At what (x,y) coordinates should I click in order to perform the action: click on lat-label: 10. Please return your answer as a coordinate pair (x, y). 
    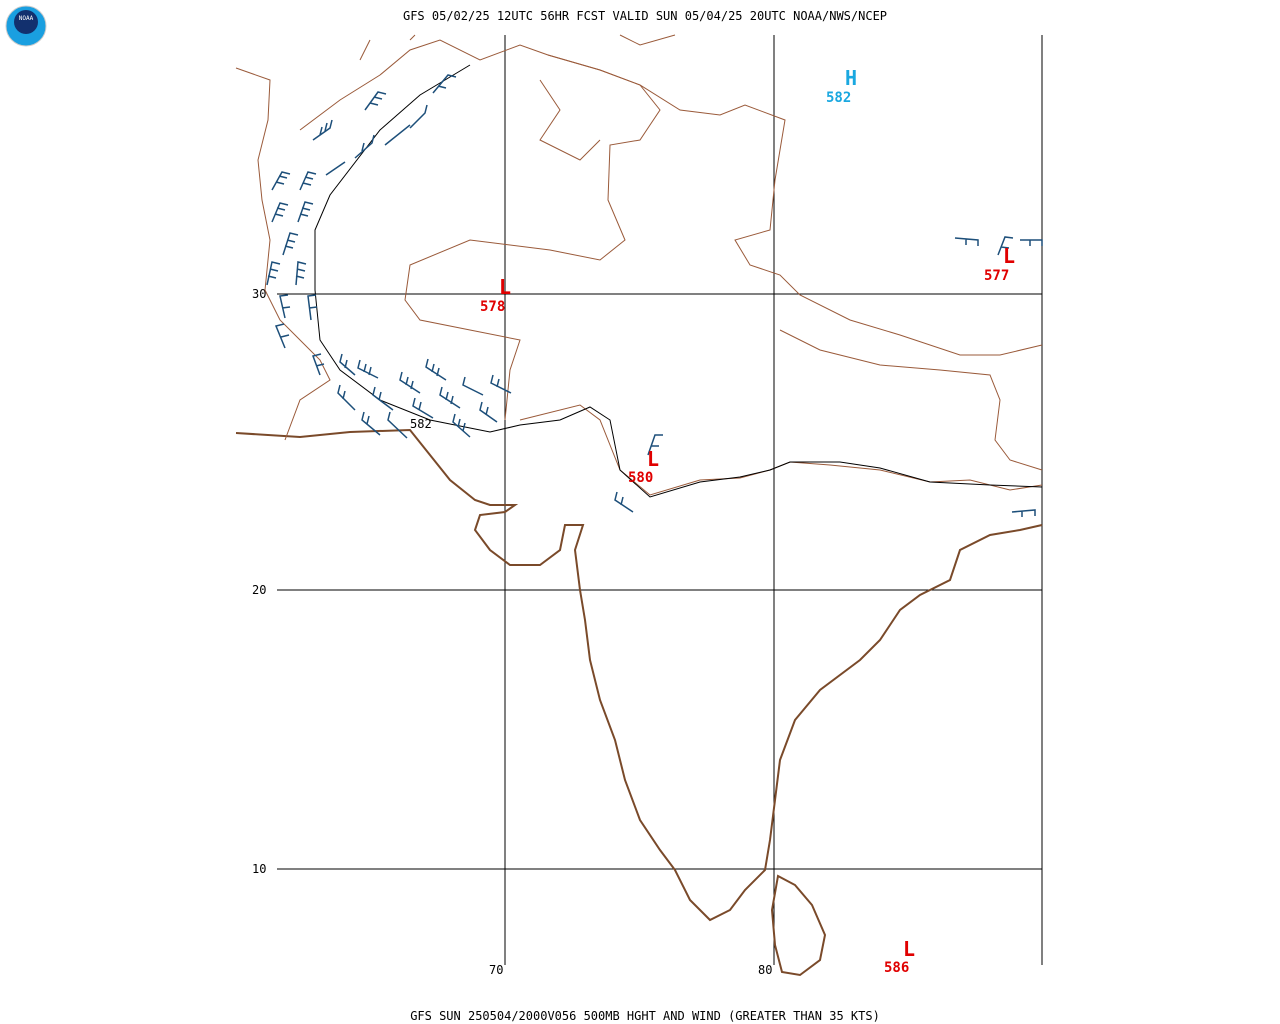
    Looking at the image, I should click on (259, 869).